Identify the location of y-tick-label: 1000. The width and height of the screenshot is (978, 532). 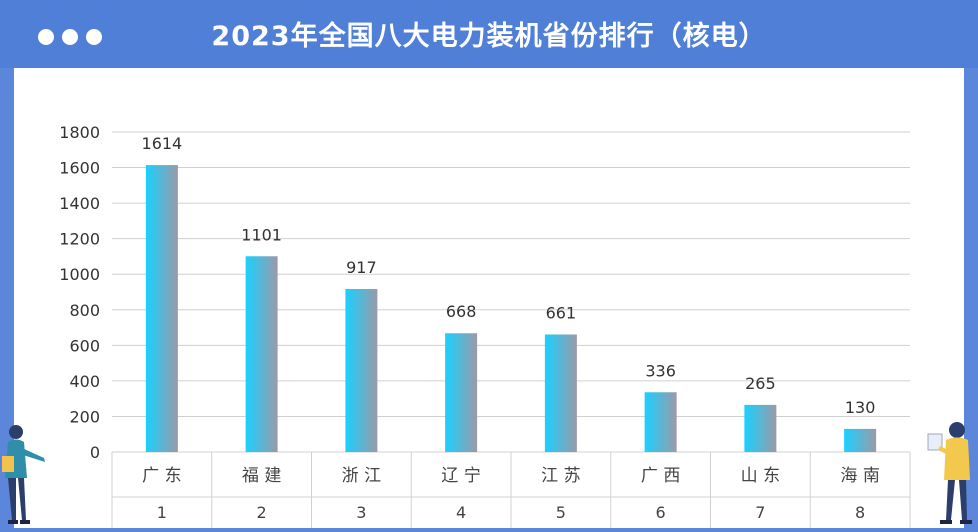
(79, 274).